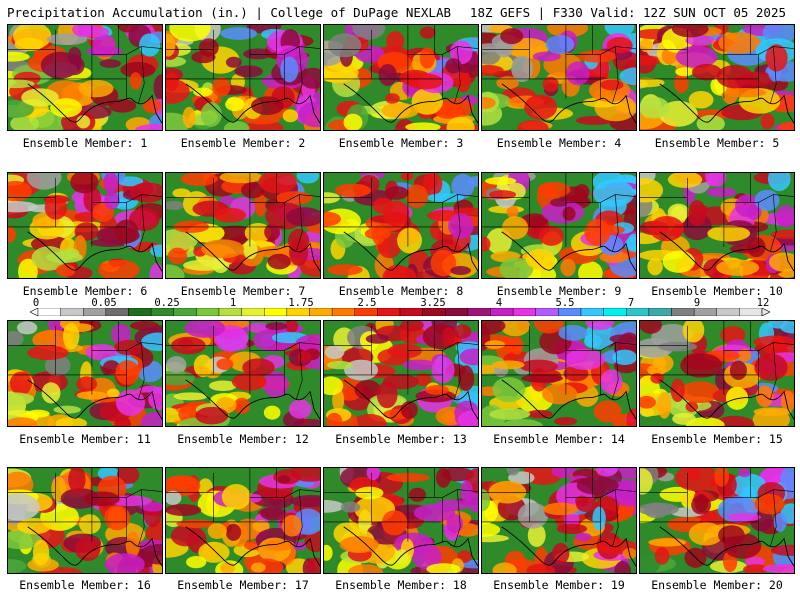 The image size is (800, 600). Describe the element at coordinates (631, 303) in the screenshot. I see `colorbar-tick-label: 7` at that location.